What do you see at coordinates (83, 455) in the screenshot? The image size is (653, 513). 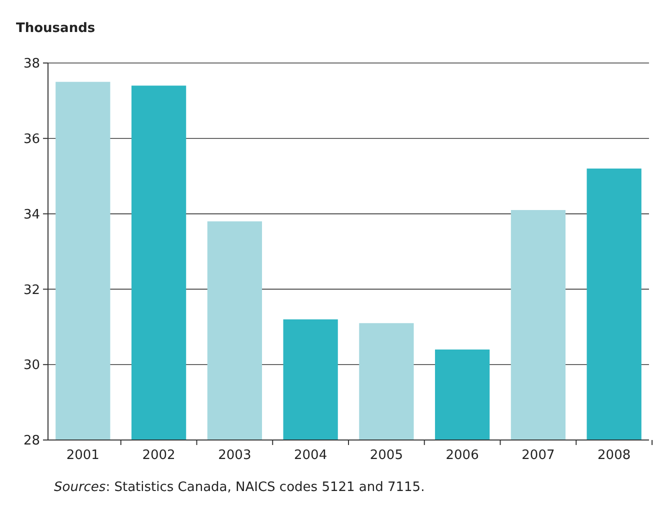 I see `x-tick-label: 2001` at bounding box center [83, 455].